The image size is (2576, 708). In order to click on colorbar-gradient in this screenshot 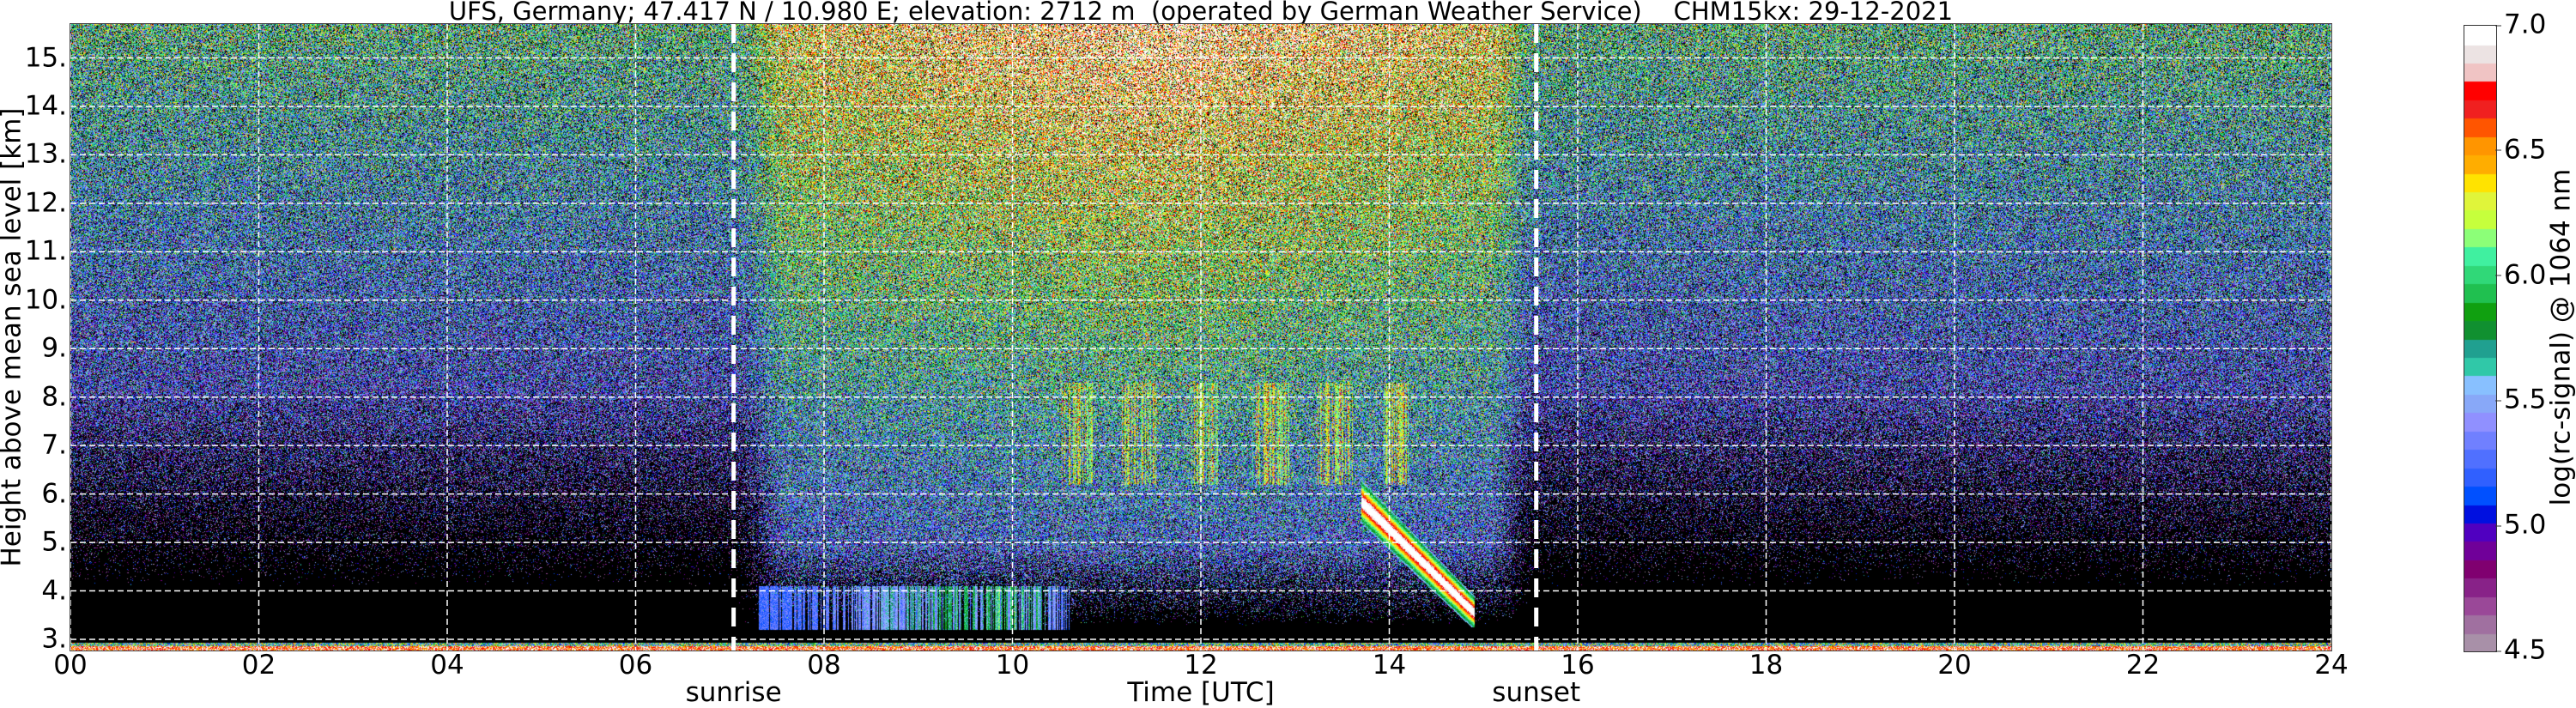, I will do `click(2480, 338)`.